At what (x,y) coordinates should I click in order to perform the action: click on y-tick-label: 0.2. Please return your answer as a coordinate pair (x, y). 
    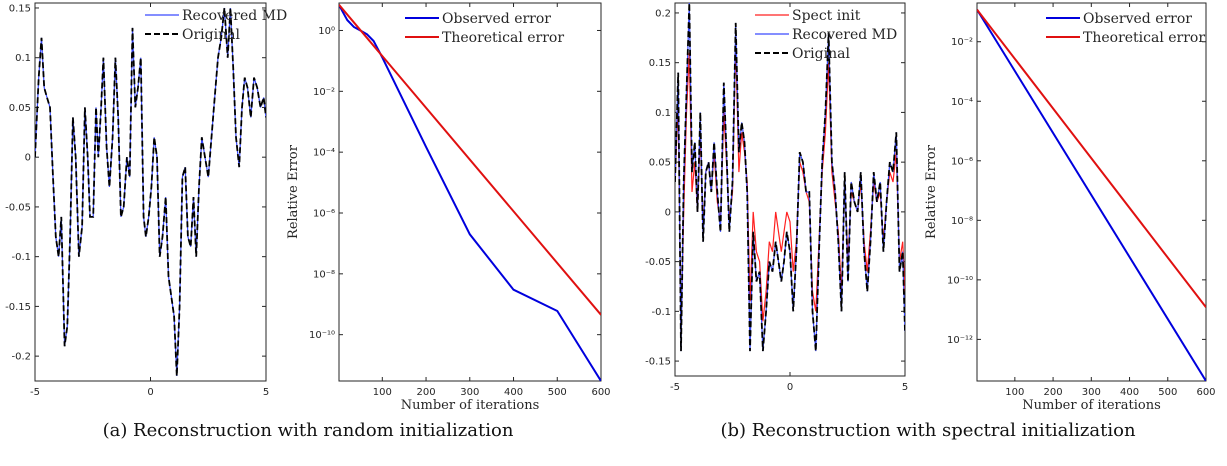
    Looking at the image, I should click on (663, 13).